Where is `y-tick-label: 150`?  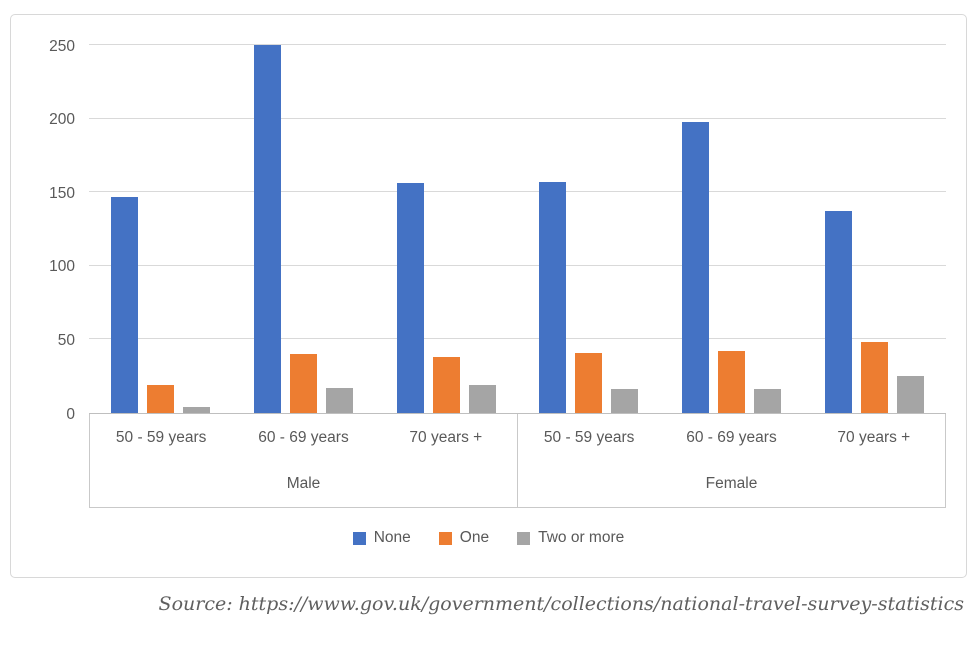
y-tick-label: 150 is located at coordinates (62, 193).